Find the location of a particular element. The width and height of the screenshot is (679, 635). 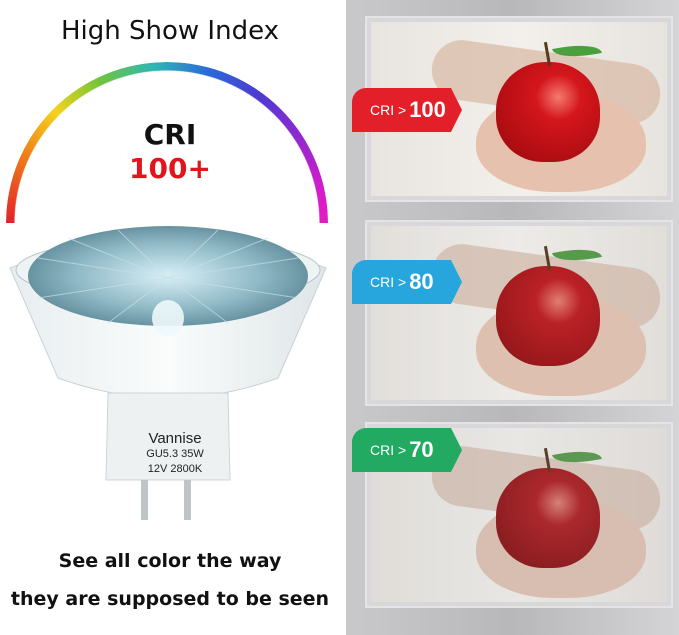

caption-line-1: See all color the way is located at coordinates (170, 561).